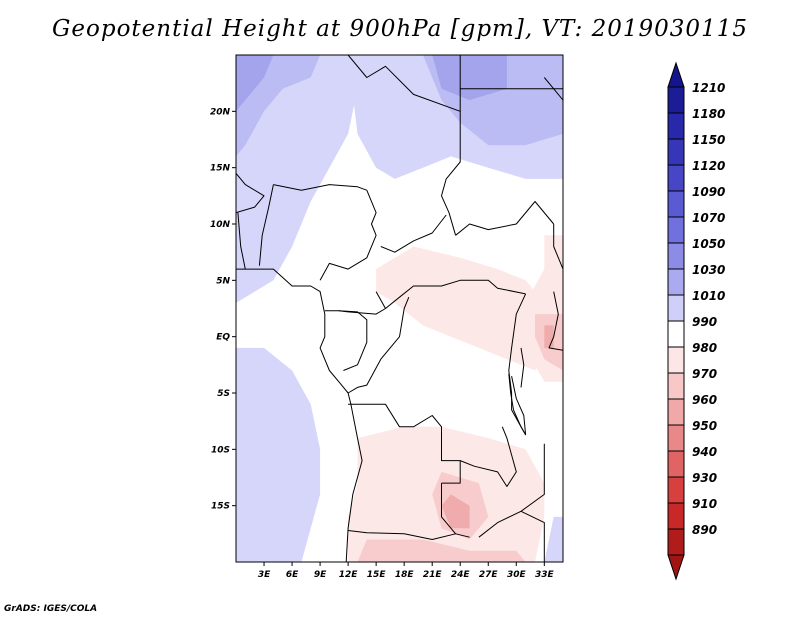 The width and height of the screenshot is (800, 618). Describe the element at coordinates (404, 443) in the screenshot. I see `border-drc-angola` at that location.